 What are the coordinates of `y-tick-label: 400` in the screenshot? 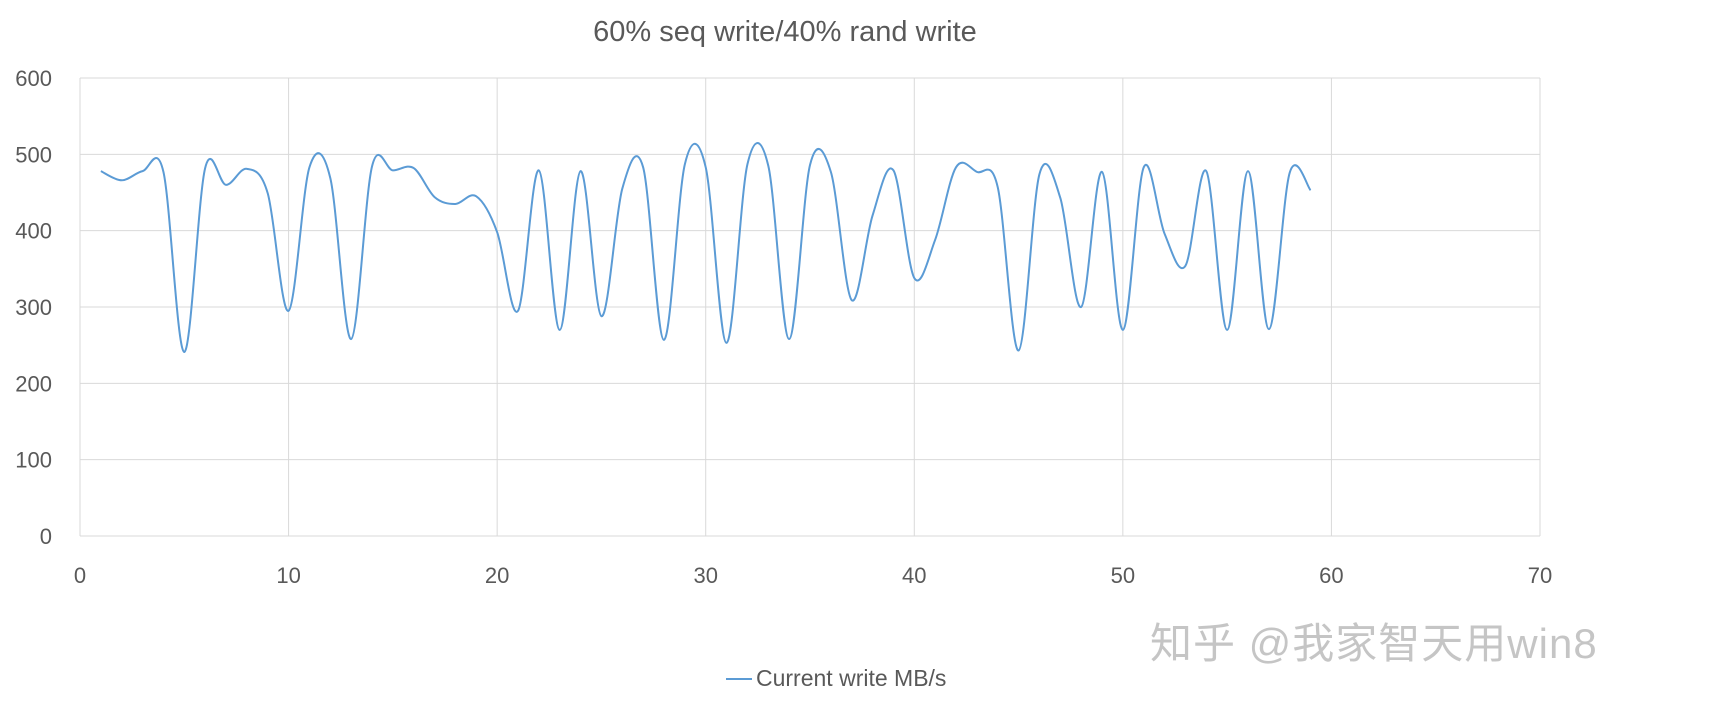 It's located at (33, 231).